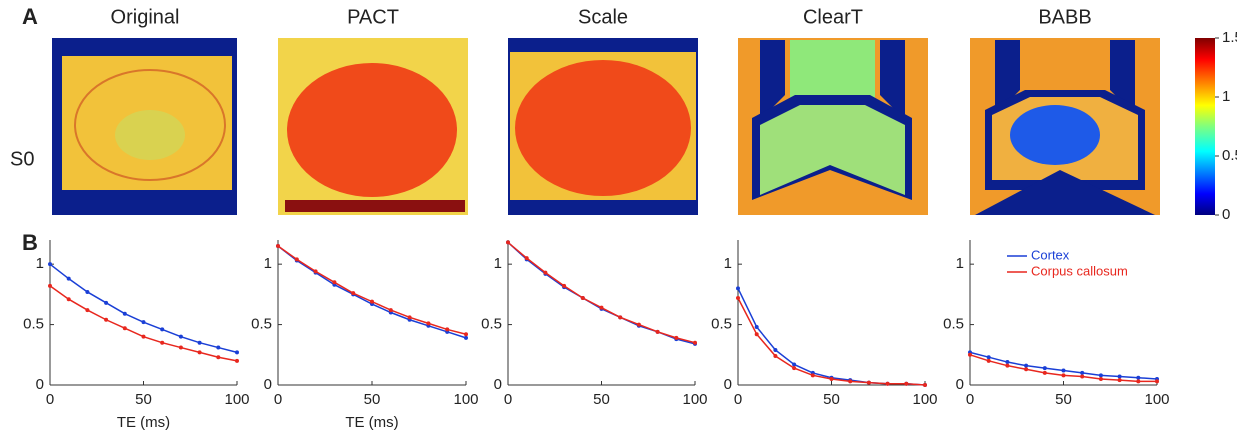 This screenshot has width=1237, height=433. Describe the element at coordinates (1064, 17) in the screenshot. I see `image-title: BABB` at that location.